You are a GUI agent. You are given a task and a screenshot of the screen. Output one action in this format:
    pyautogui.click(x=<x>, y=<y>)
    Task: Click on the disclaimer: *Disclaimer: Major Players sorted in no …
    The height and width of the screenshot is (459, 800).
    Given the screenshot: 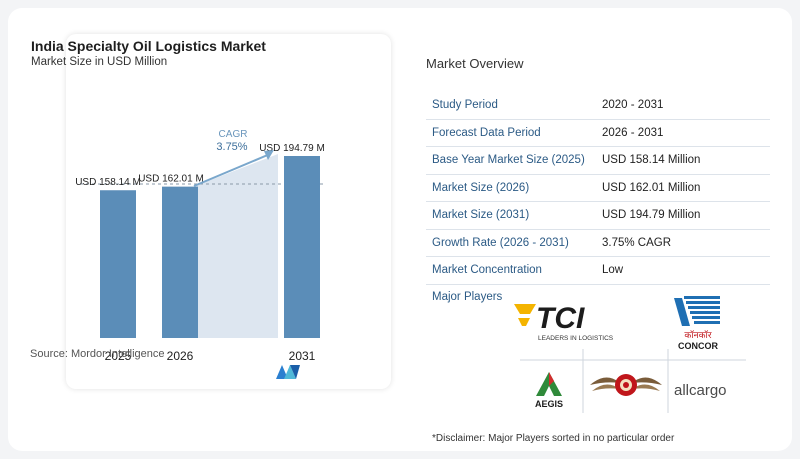 What is the action you would take?
    pyautogui.click(x=553, y=438)
    